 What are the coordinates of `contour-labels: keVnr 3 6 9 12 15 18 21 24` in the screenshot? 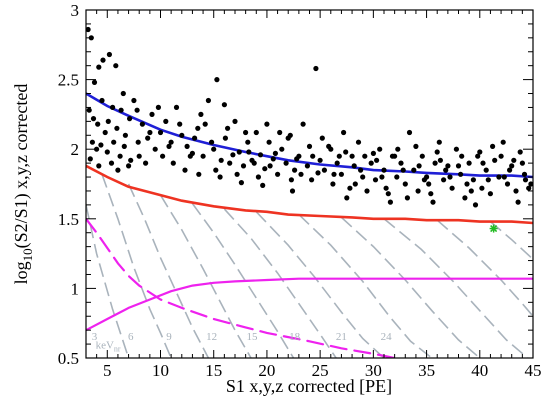 It's located at (242, 342).